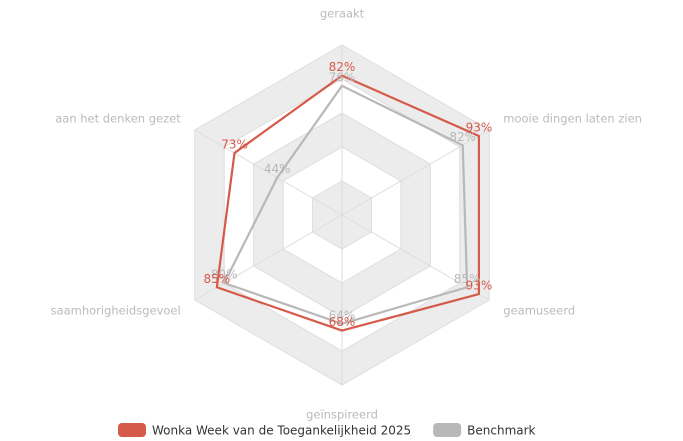 This screenshot has width=683, height=441. Describe the element at coordinates (224, 275) in the screenshot. I see `data-label: 80%` at that location.